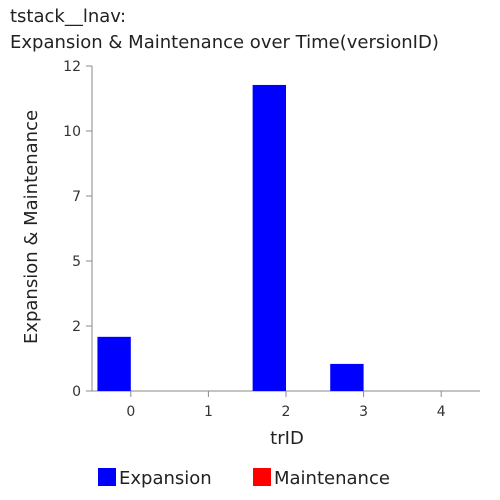 Image resolution: width=500 pixels, height=500 pixels. Describe the element at coordinates (244, 478) in the screenshot. I see `legend: Expansion Maintenance` at that location.